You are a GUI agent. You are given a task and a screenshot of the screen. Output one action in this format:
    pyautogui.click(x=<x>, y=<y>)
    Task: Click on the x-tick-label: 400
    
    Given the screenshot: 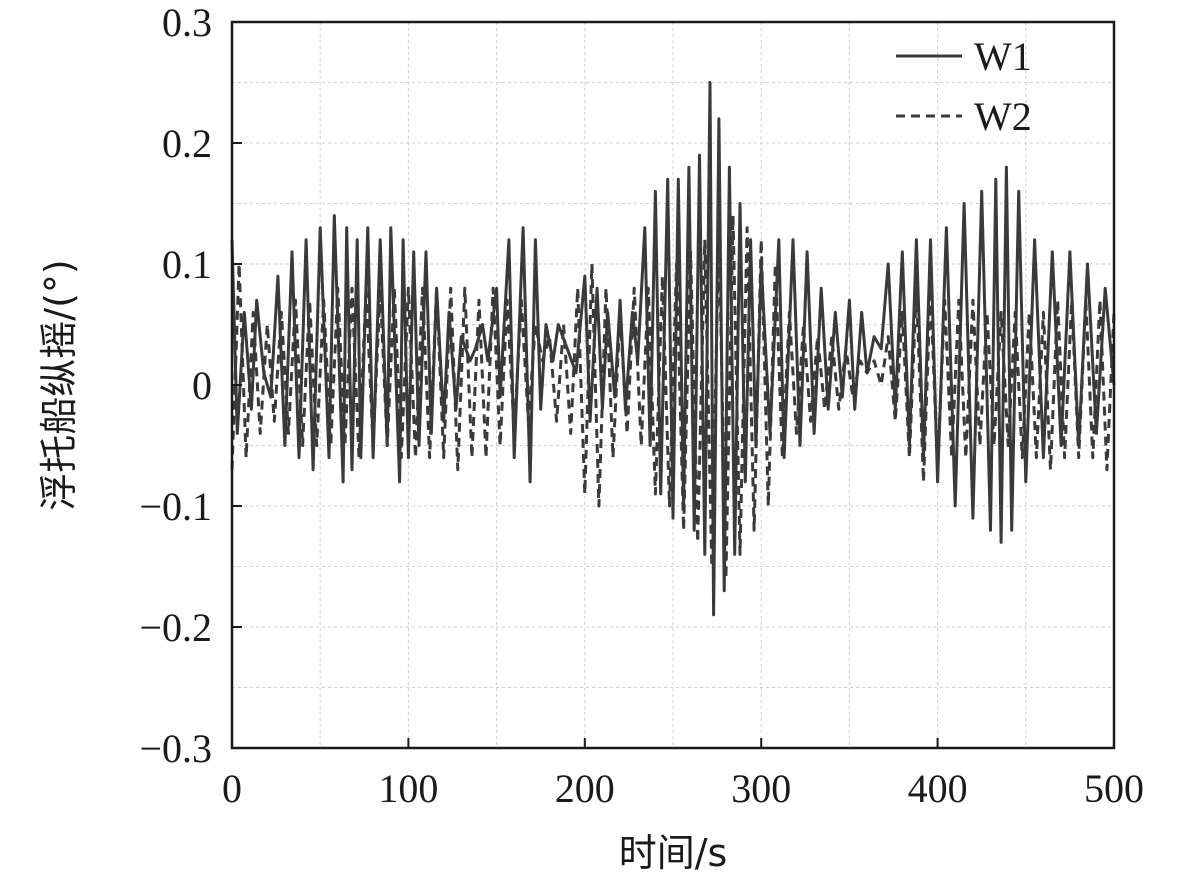 What is the action you would take?
    pyautogui.click(x=938, y=788)
    